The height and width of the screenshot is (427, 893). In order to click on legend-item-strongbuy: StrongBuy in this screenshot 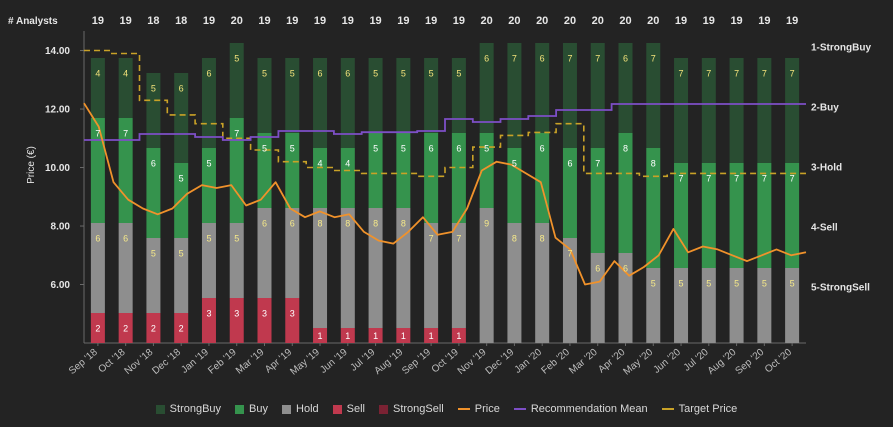, I will do `click(188, 409)`.